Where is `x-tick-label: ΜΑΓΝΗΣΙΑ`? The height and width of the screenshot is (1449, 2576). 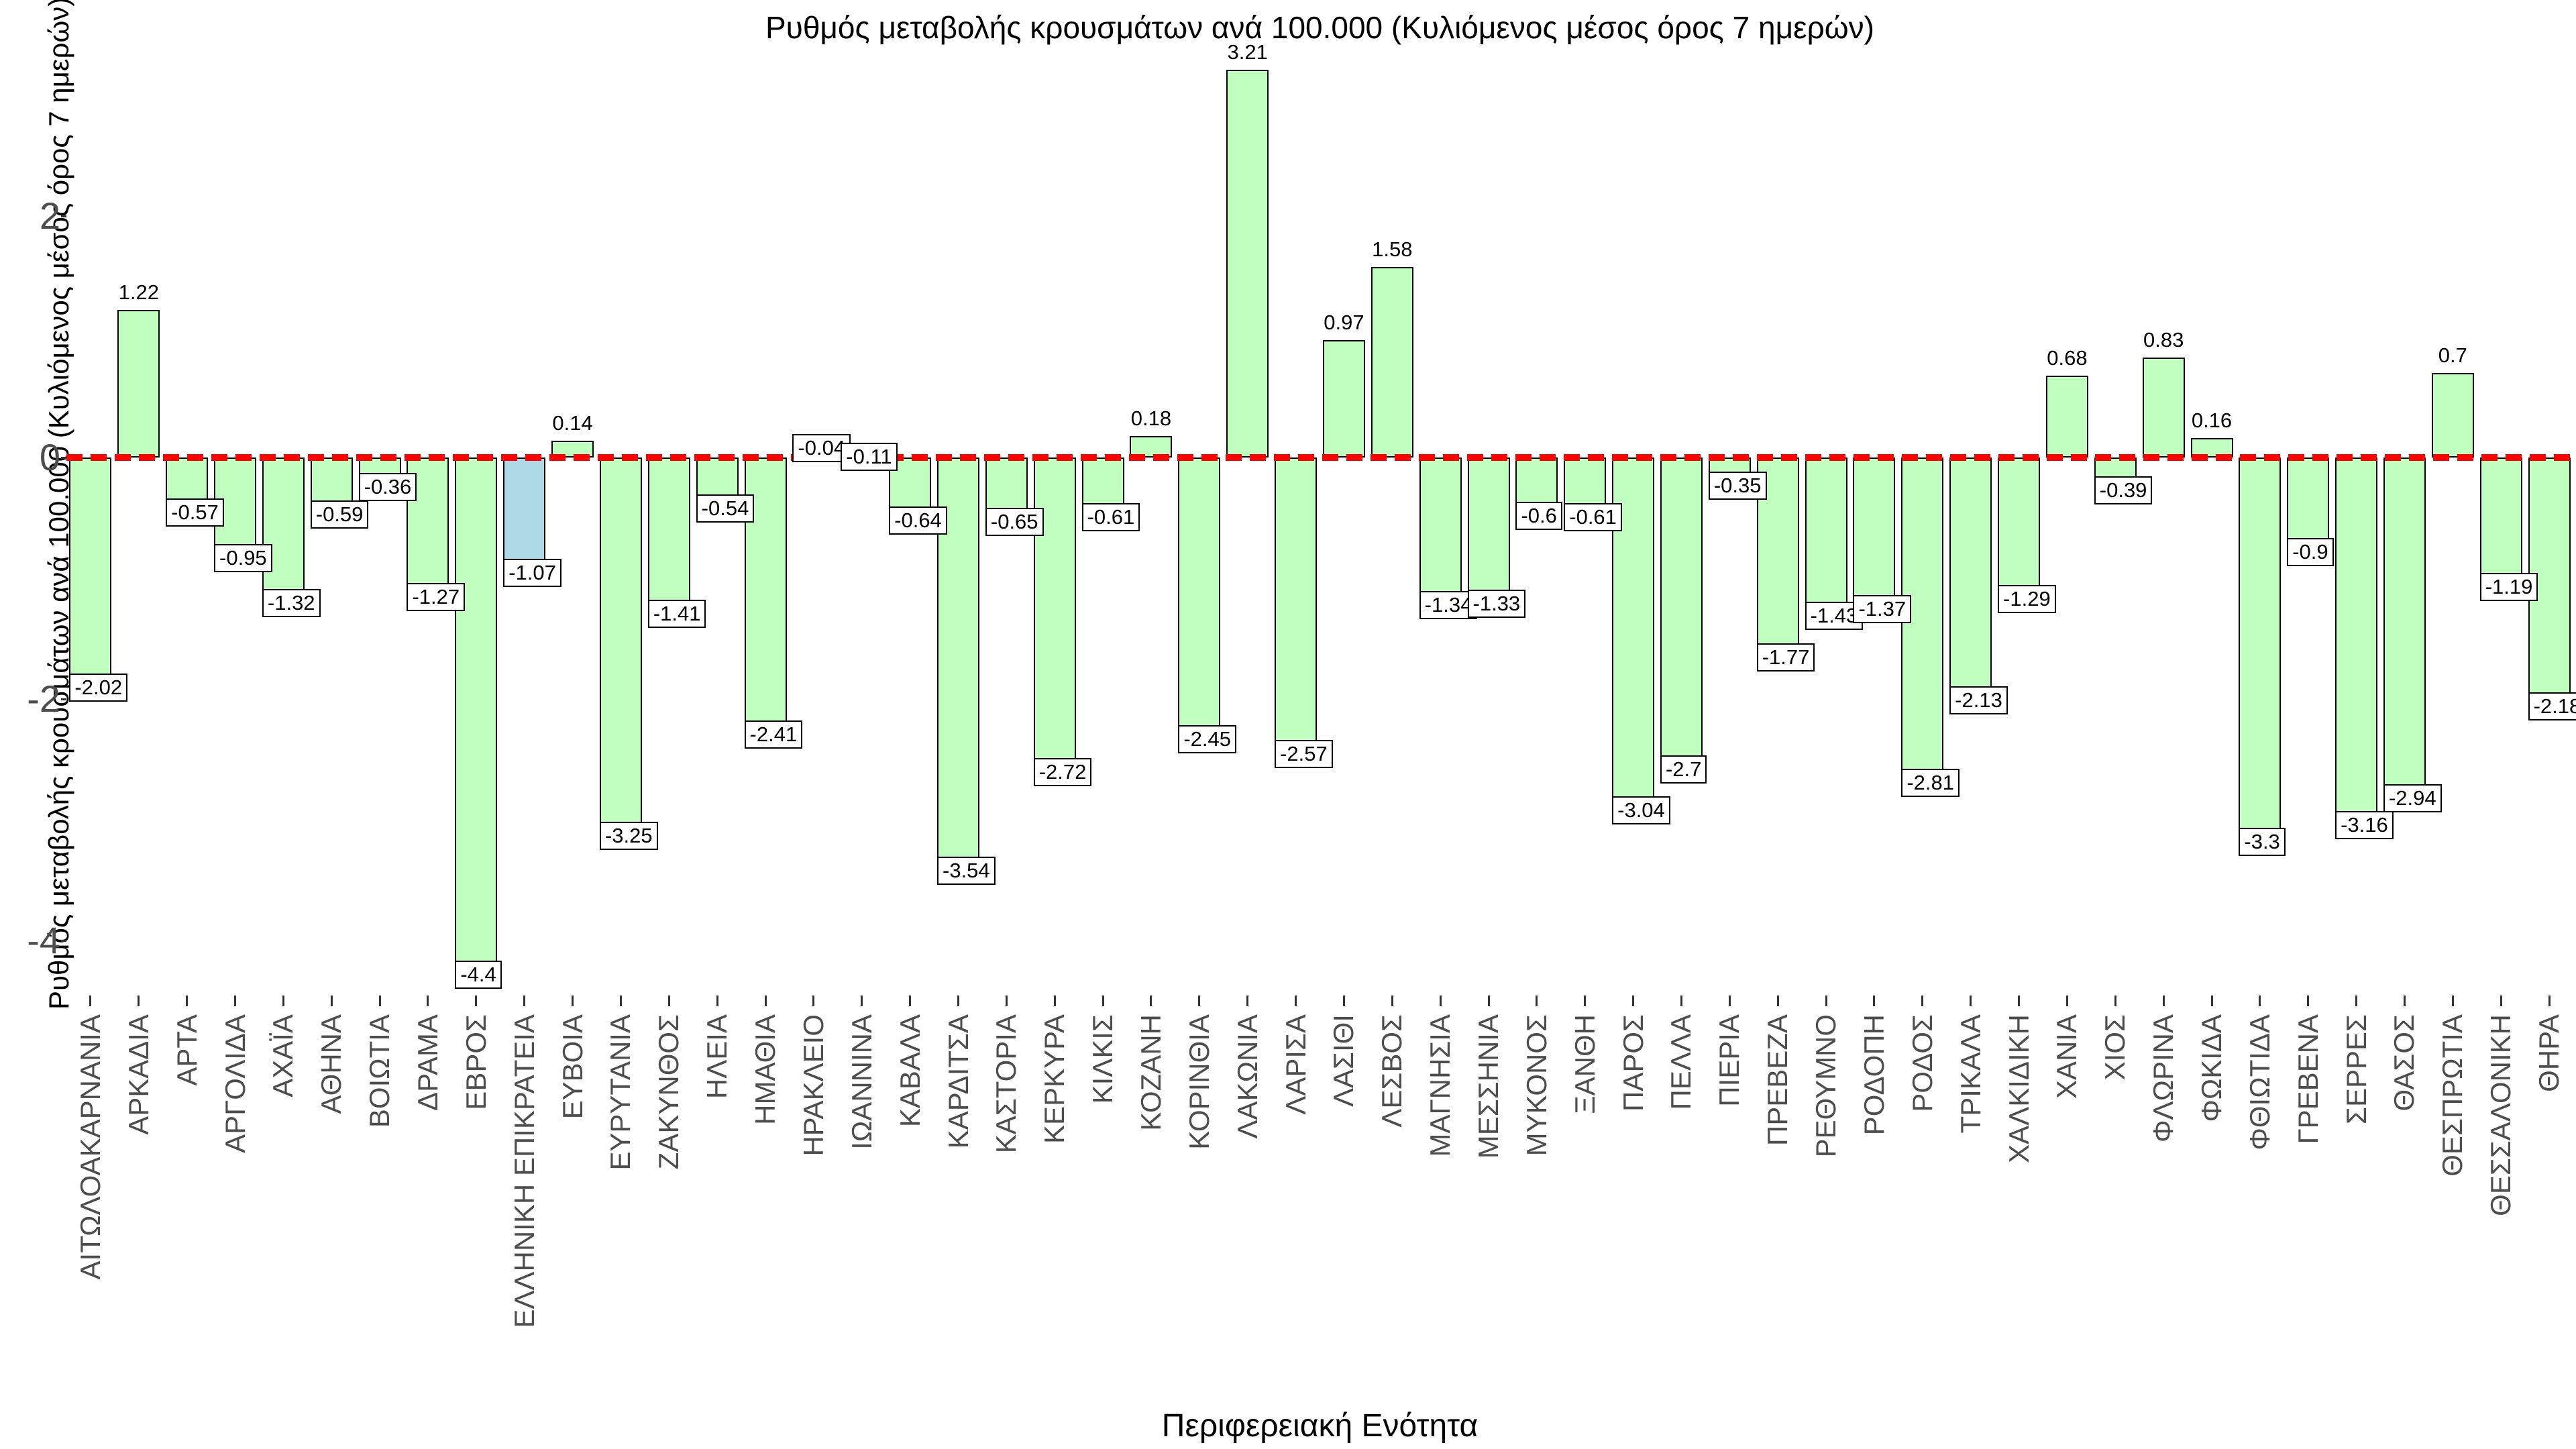
x-tick-label: ΜΑΓΝΗΣΙΑ is located at coordinates (1440, 1085).